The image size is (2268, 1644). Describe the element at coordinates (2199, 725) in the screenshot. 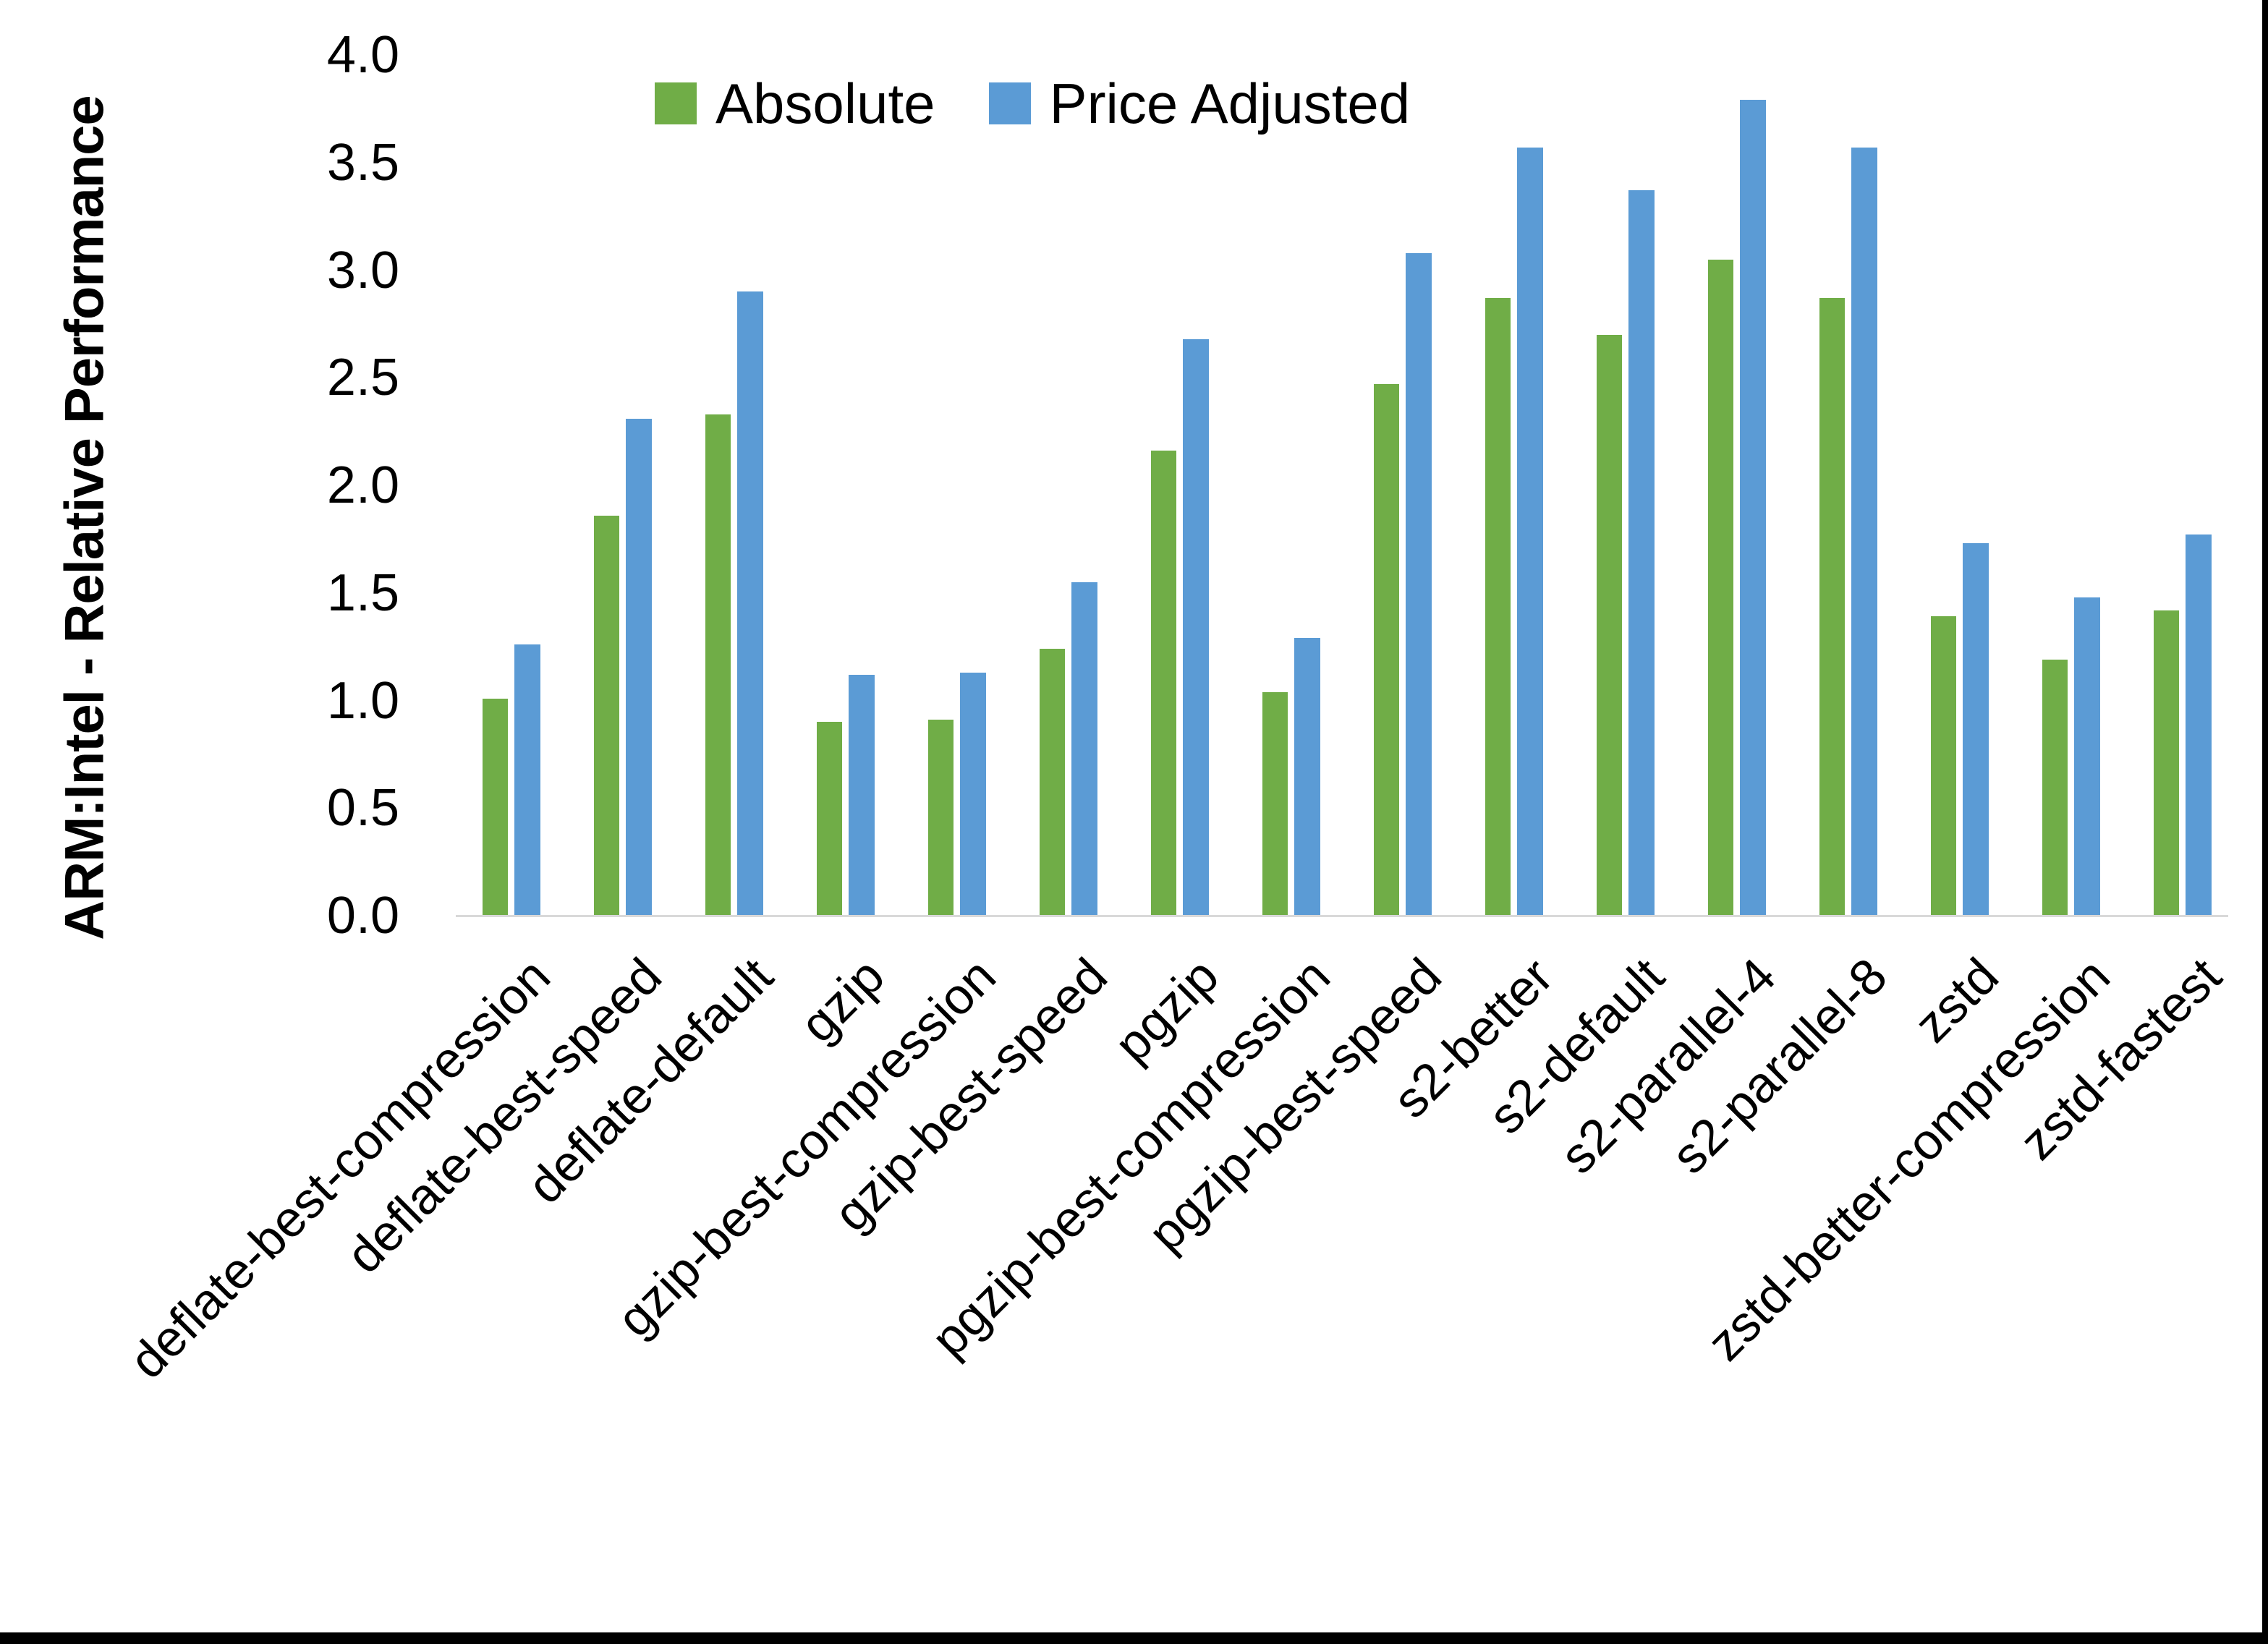

I see `bar-price-adjusted-zstd-fastest` at that location.